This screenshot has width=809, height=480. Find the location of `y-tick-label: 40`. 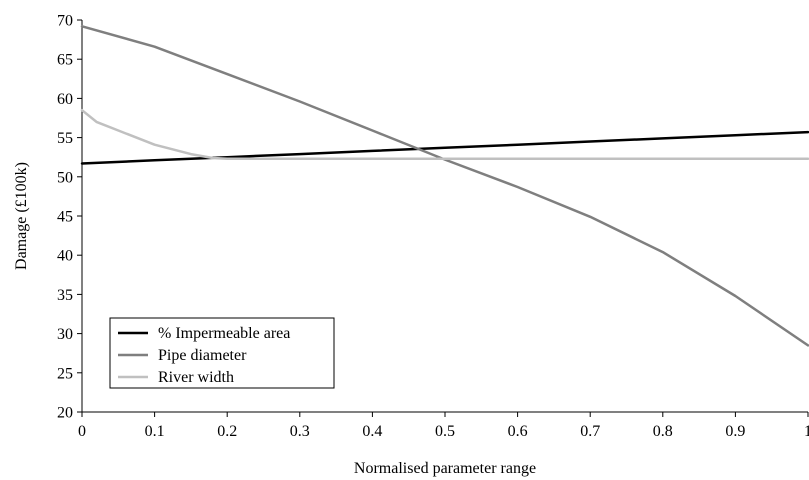

y-tick-label: 40 is located at coordinates (65, 256).